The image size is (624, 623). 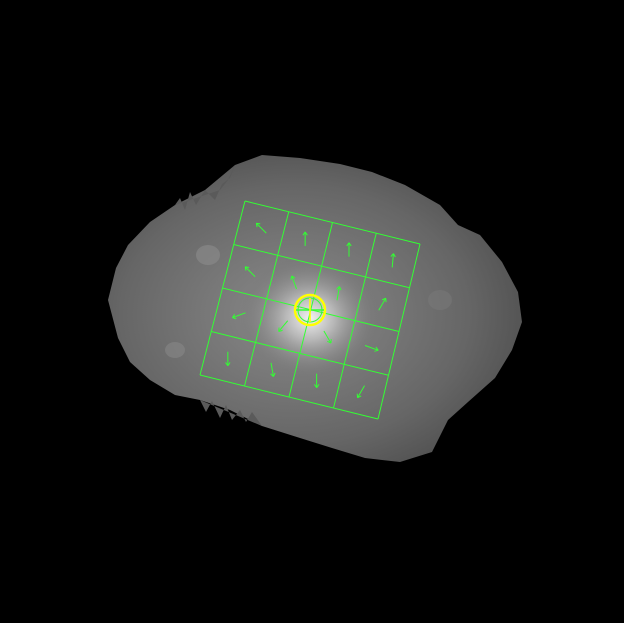 I want to click on centroid-marker, so click(x=310, y=310).